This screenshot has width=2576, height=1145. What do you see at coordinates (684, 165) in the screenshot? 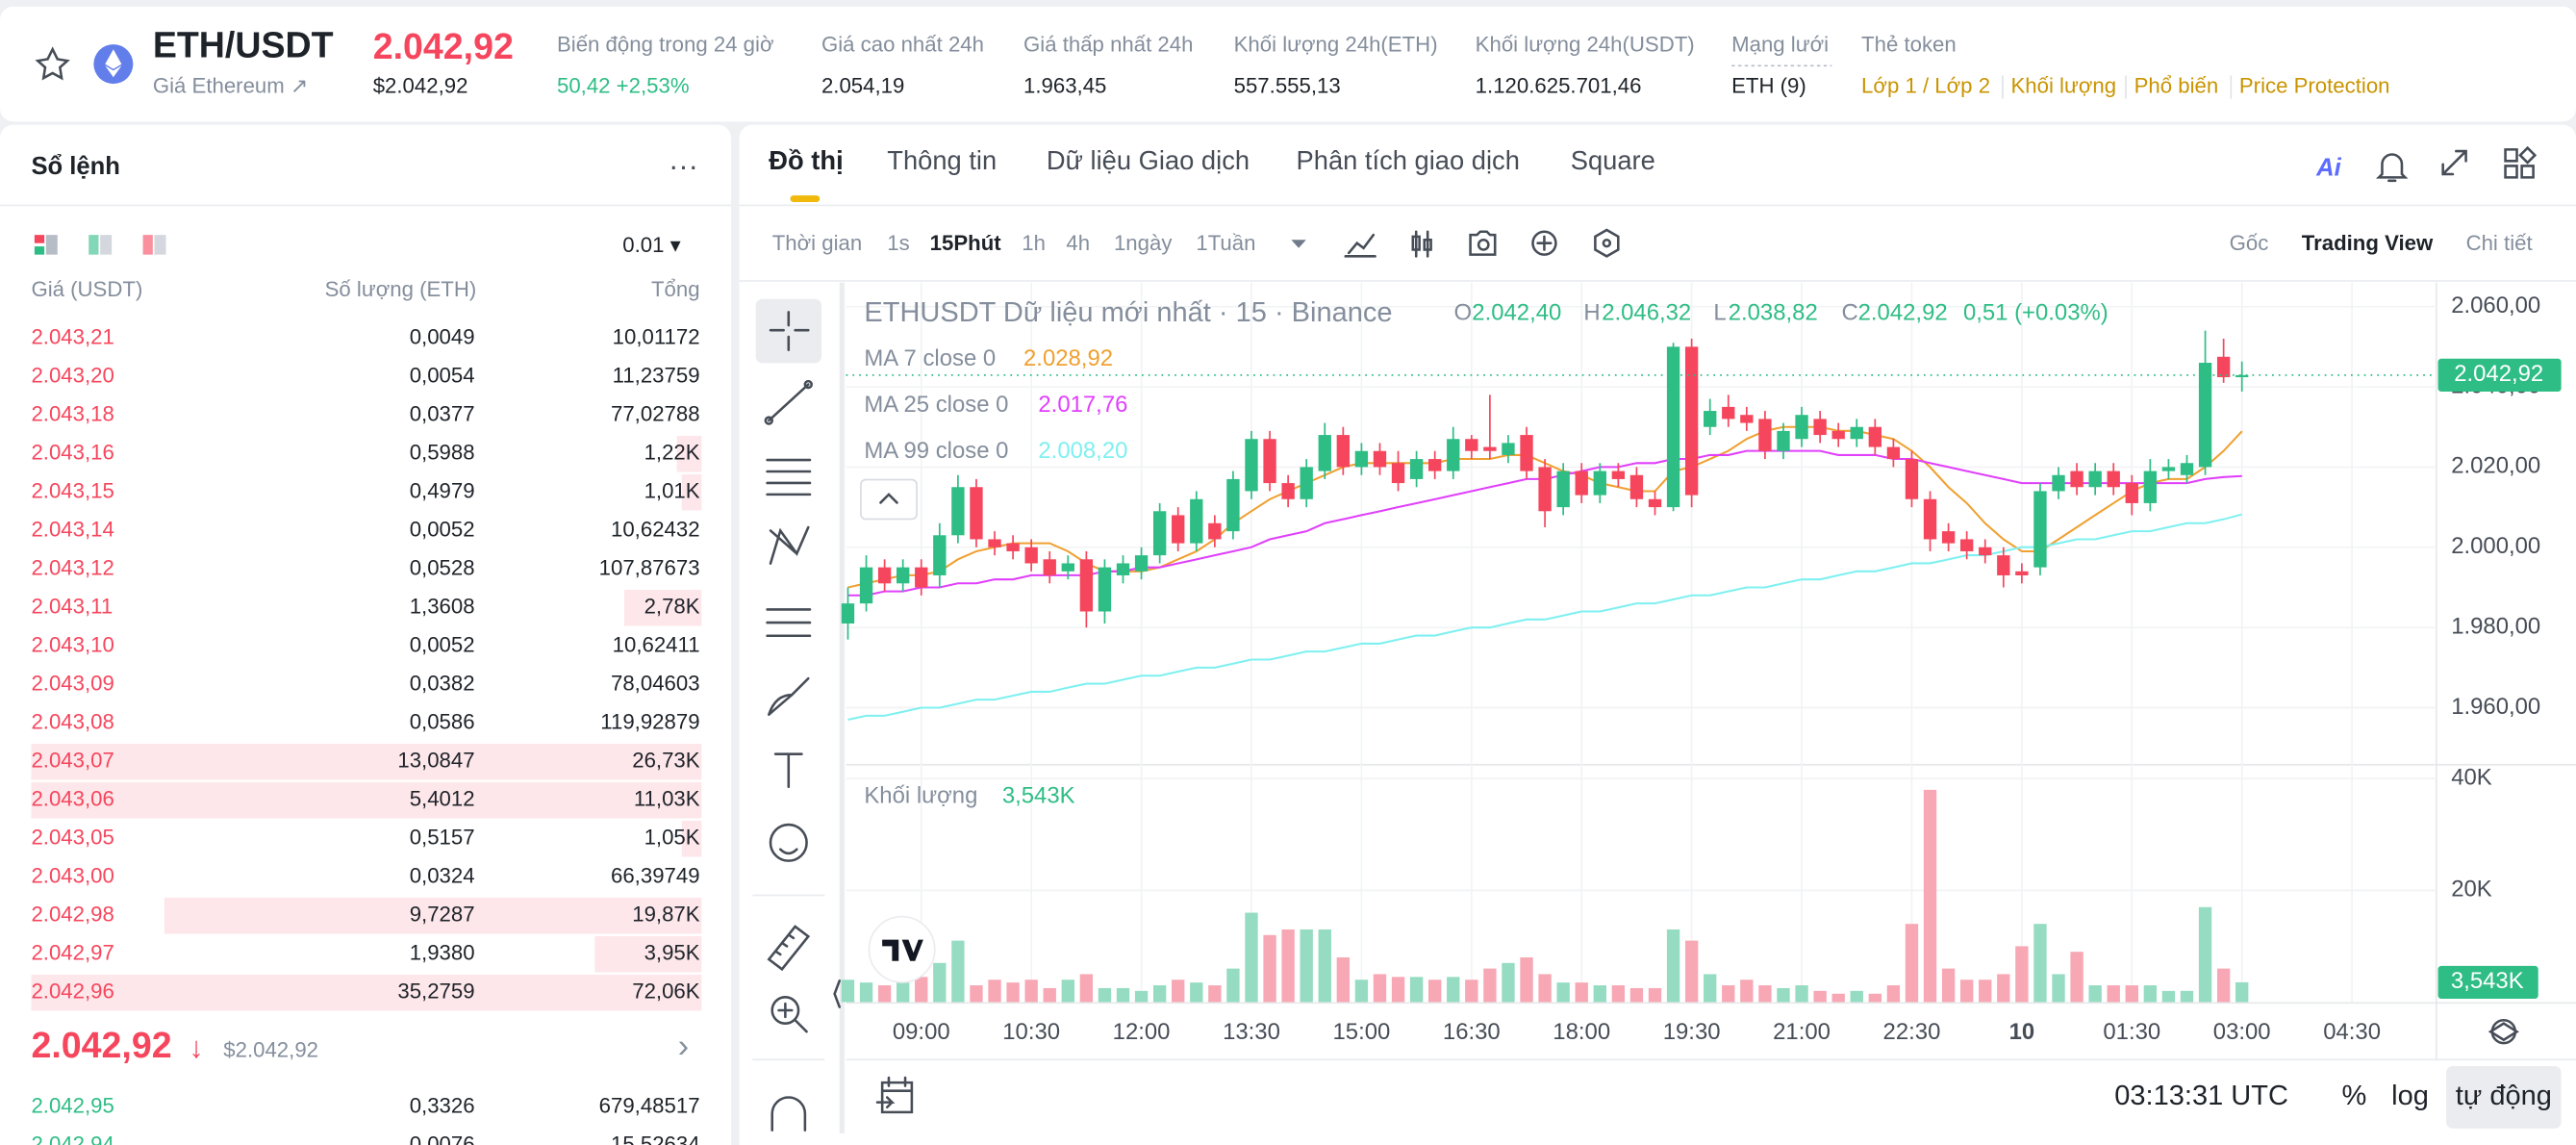
I see `more: ···` at bounding box center [684, 165].